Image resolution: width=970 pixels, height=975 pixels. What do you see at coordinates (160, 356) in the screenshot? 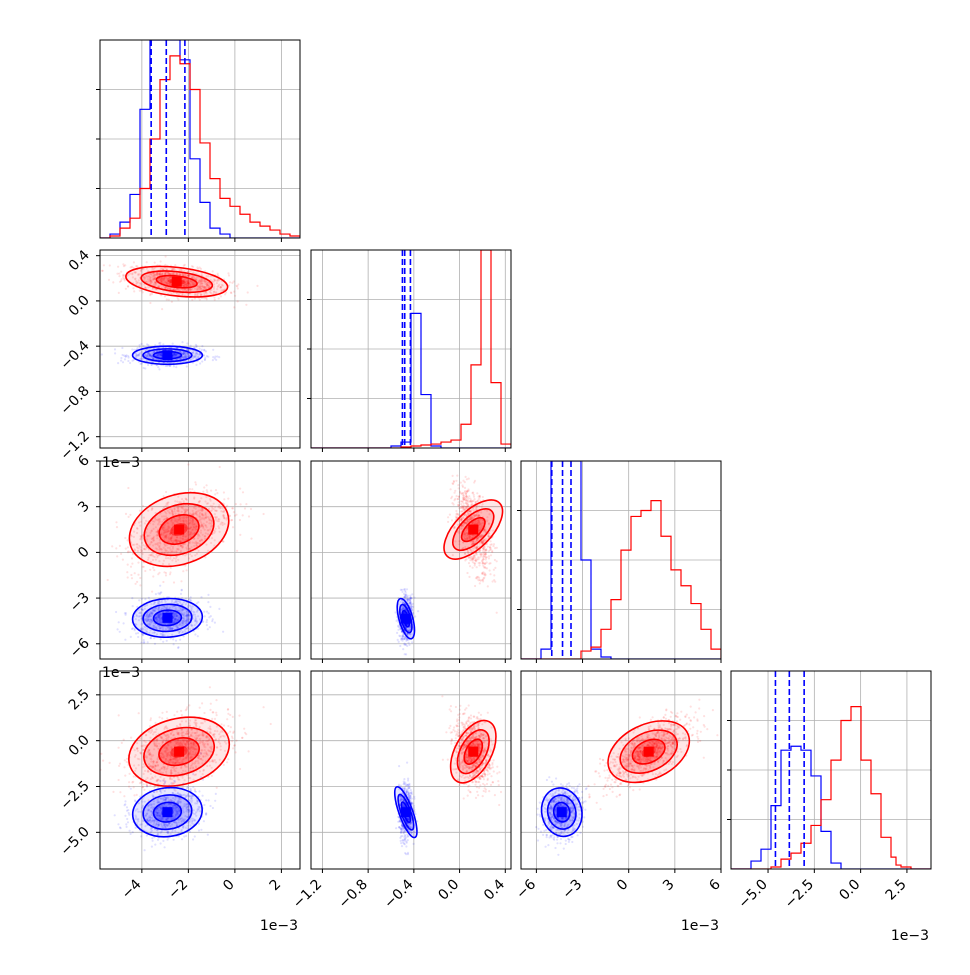
I see `scatter-series_b` at bounding box center [160, 356].